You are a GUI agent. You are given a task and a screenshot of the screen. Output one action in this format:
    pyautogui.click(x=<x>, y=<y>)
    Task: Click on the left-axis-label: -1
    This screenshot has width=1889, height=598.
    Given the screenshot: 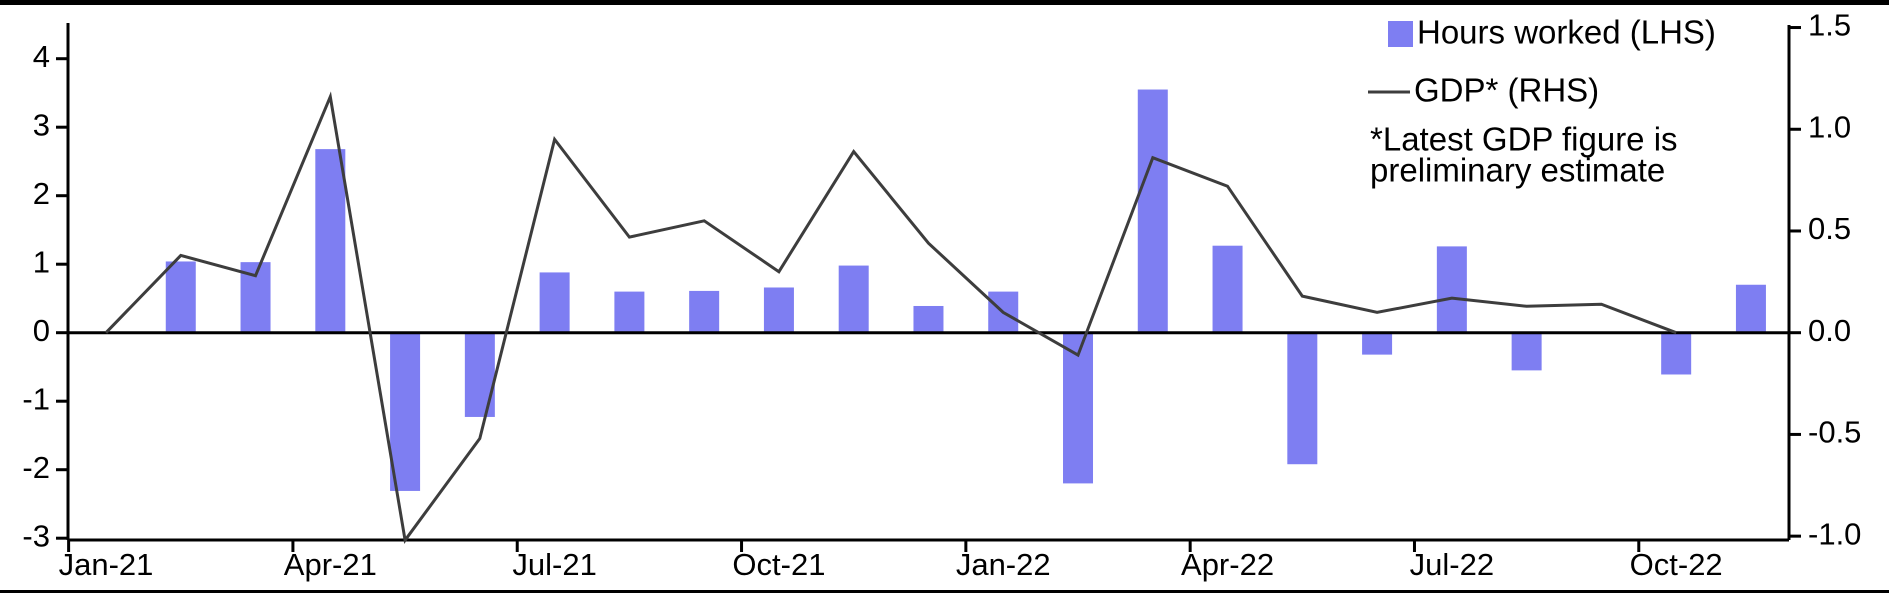 What is the action you would take?
    pyautogui.click(x=36, y=398)
    